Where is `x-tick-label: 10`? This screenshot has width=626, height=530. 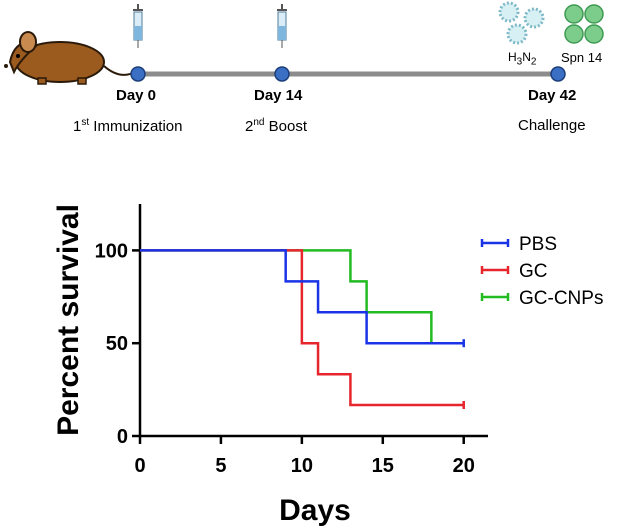 x-tick-label: 10 is located at coordinates (302, 466).